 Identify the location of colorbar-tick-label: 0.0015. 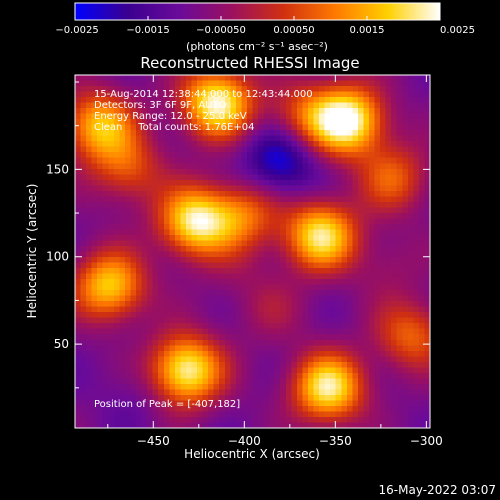
(367, 30).